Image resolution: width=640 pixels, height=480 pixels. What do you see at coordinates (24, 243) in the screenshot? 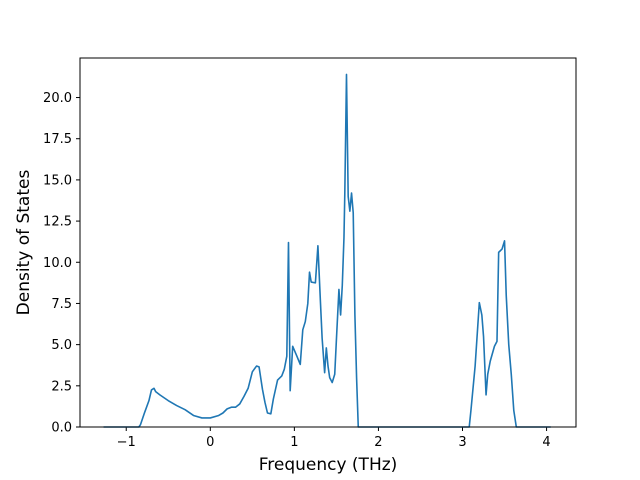
I see `y-axis-title: Density of States` at bounding box center [24, 243].